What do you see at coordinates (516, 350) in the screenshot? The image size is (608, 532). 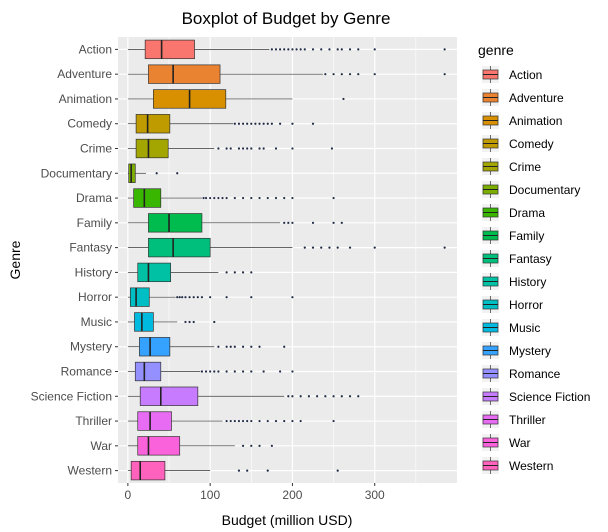 I see `legend-item-mystery: Mystery` at bounding box center [516, 350].